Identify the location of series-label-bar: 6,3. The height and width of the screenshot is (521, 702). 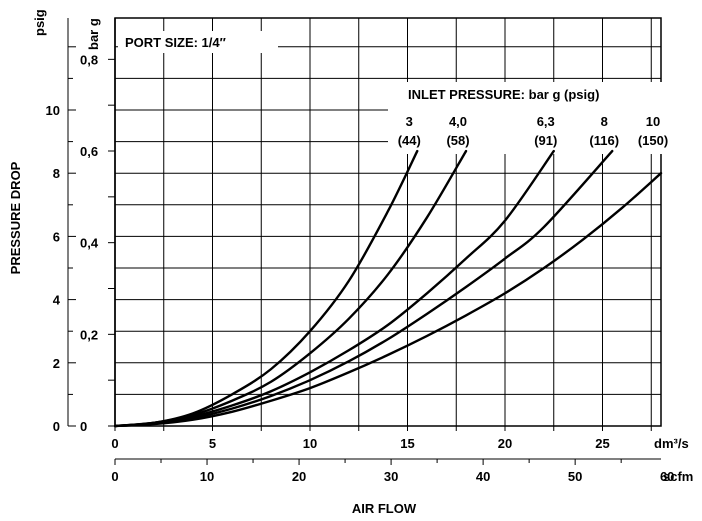
(546, 121).